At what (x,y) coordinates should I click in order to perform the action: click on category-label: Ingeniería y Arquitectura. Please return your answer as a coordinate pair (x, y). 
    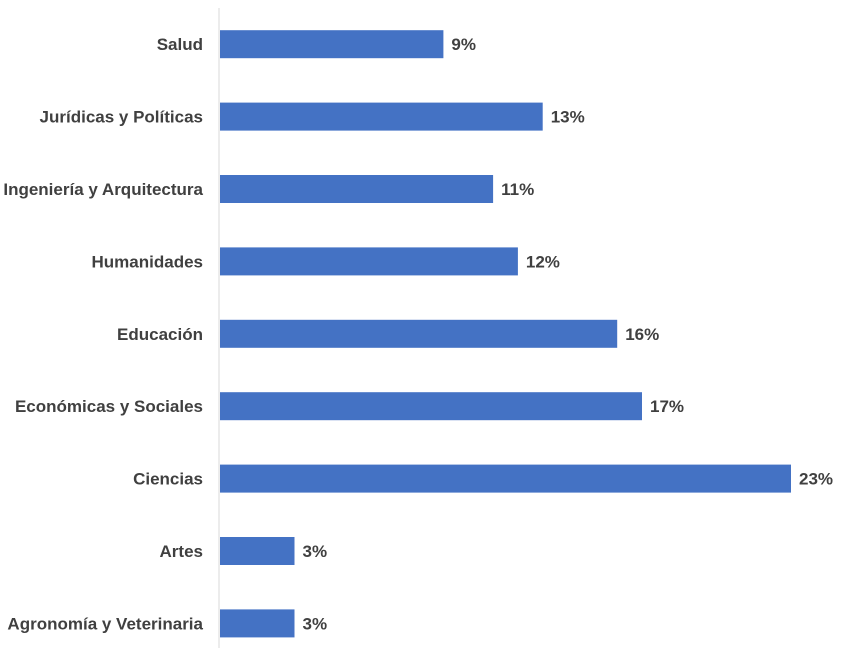
    Looking at the image, I should click on (103, 189).